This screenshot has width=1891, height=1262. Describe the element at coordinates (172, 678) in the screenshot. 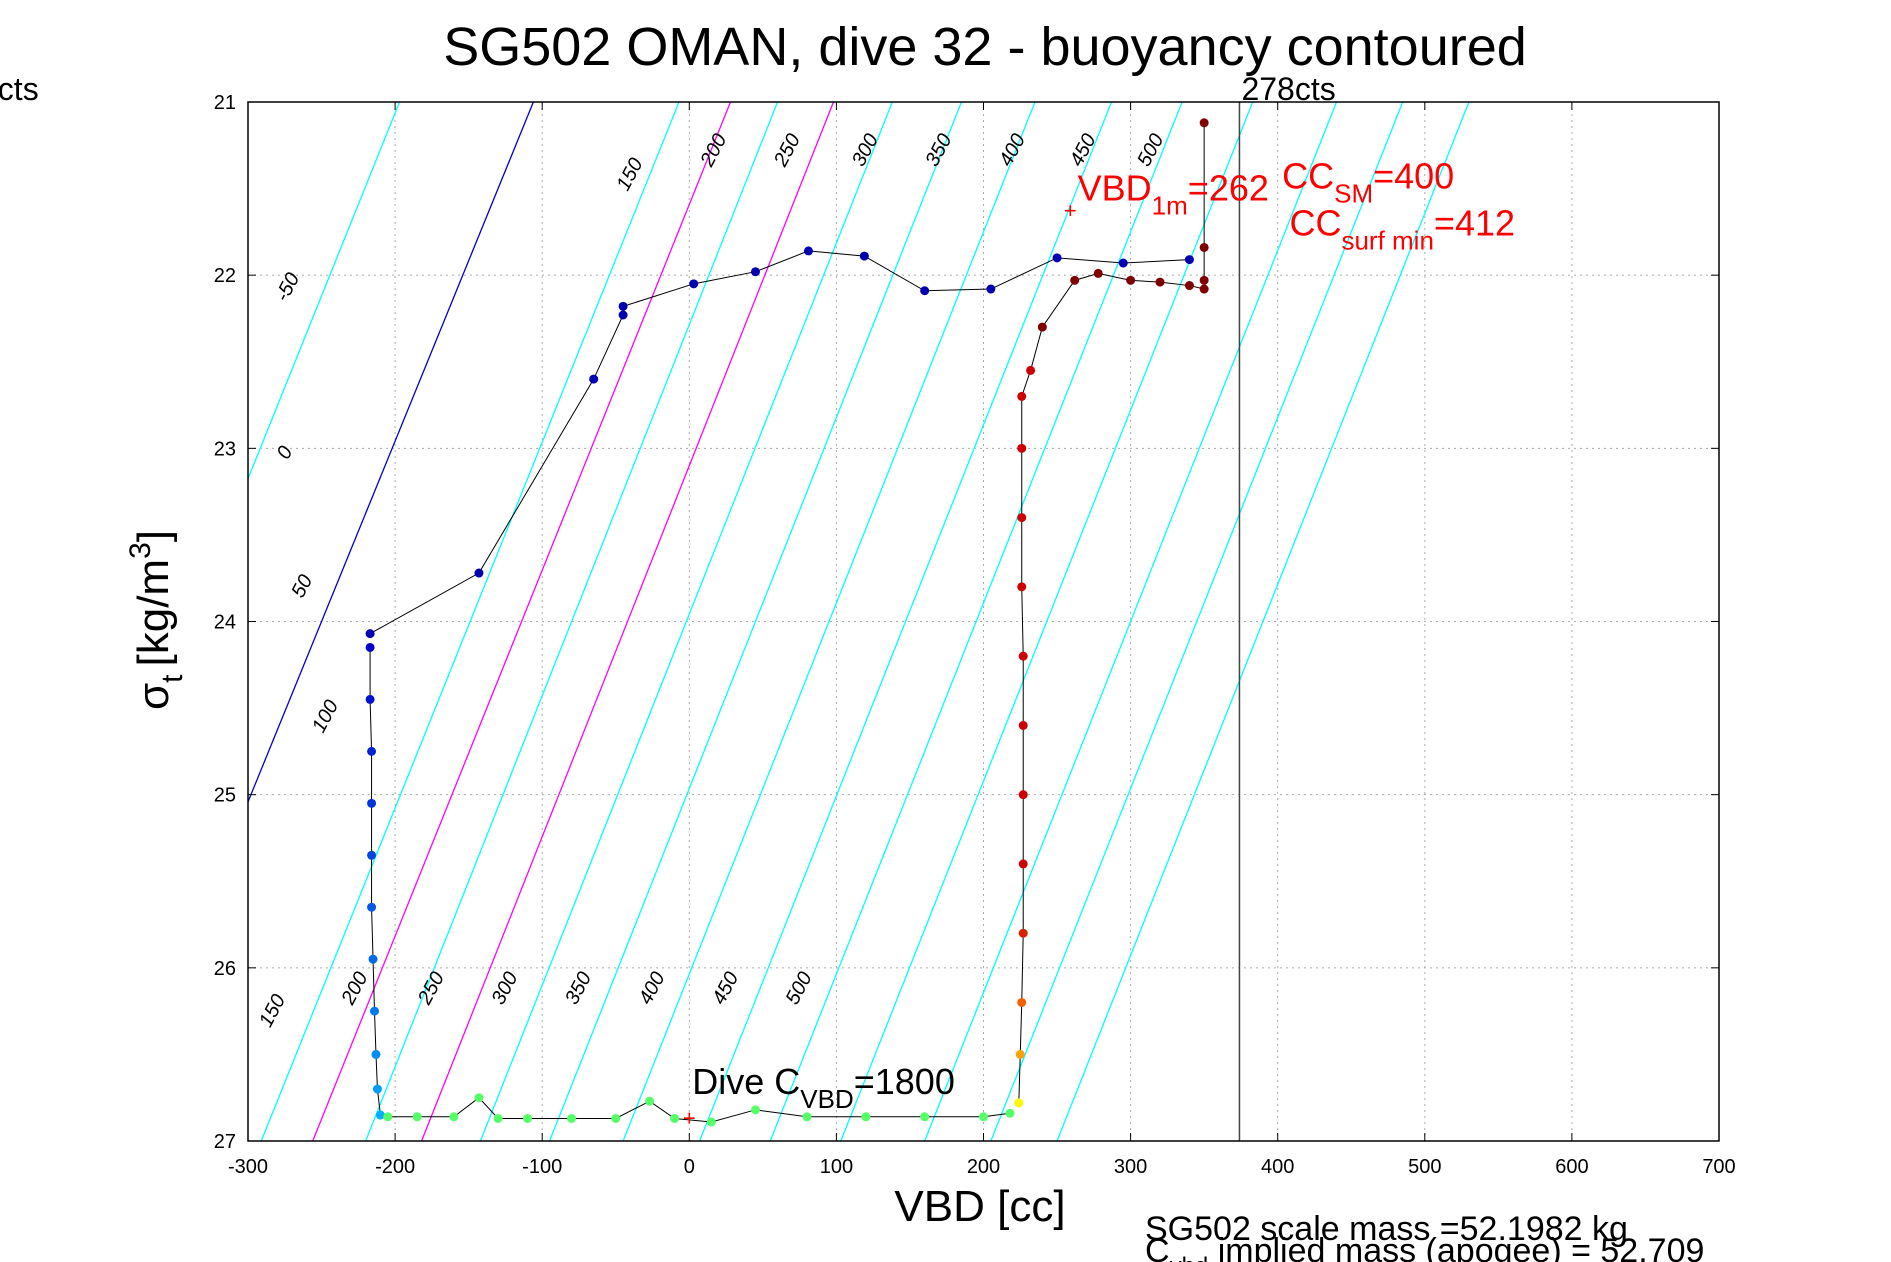

I see `y-axis-label-sub: t` at that location.